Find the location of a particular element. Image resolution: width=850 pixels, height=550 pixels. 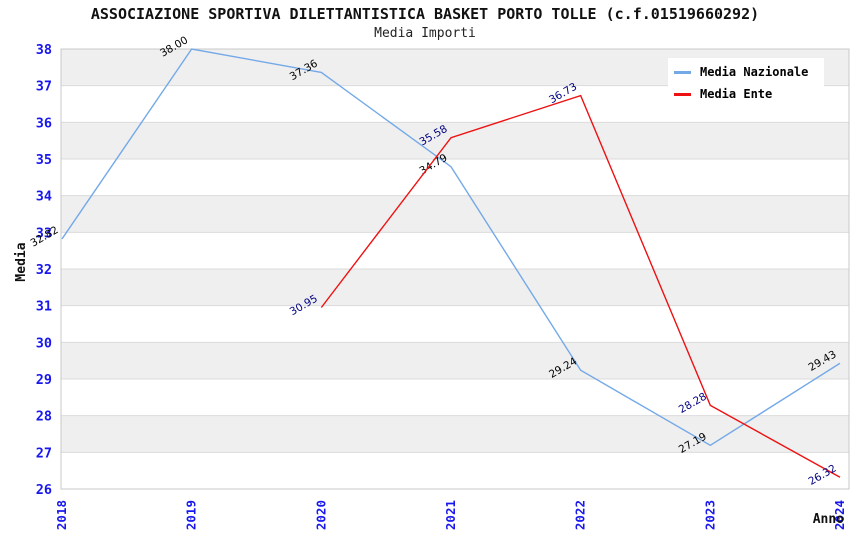

legend-item-media-ente: Media Ente is located at coordinates (749, 94).